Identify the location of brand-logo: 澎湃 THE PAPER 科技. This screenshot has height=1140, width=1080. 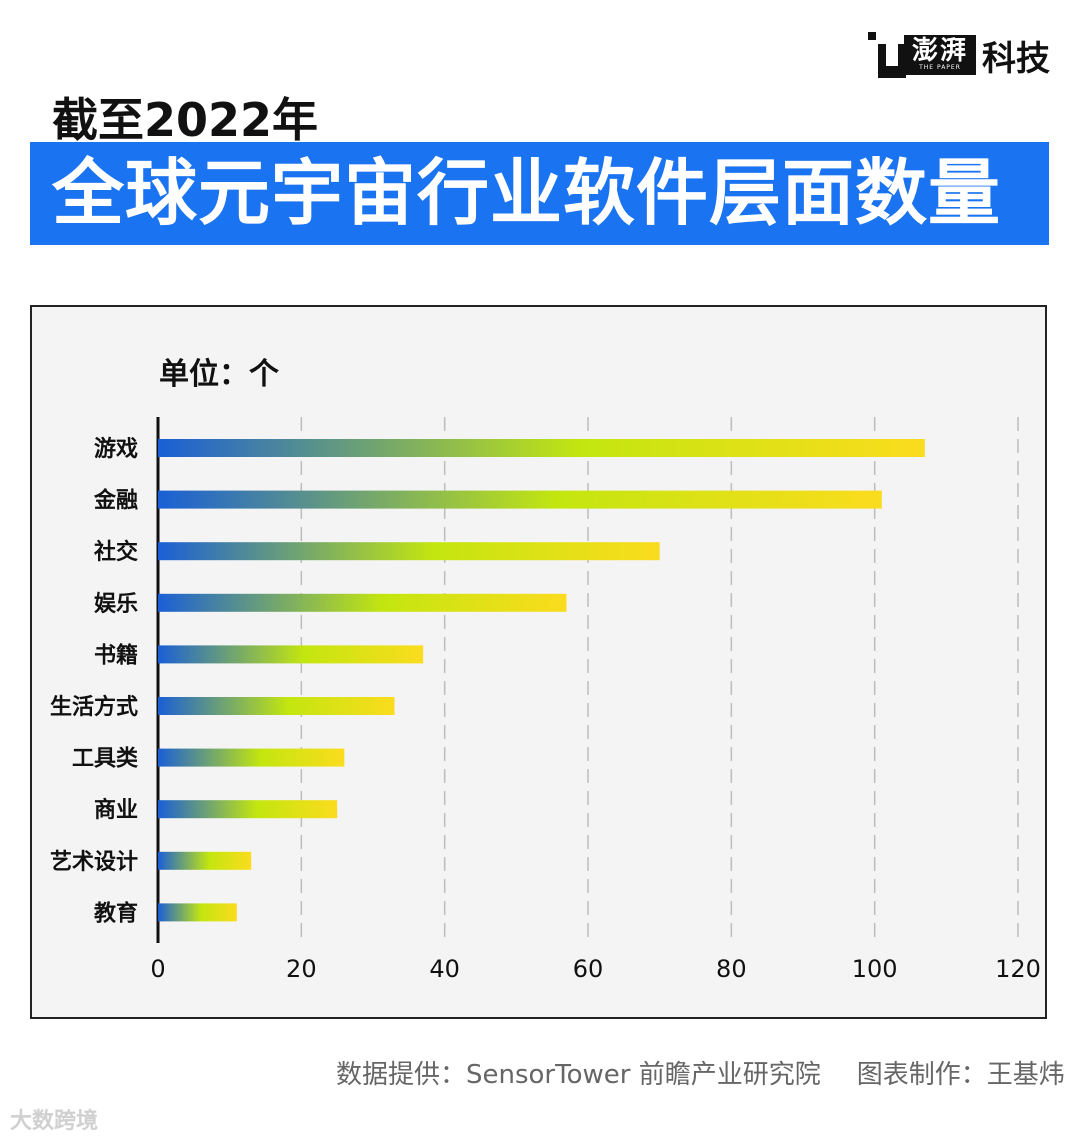
(958, 55).